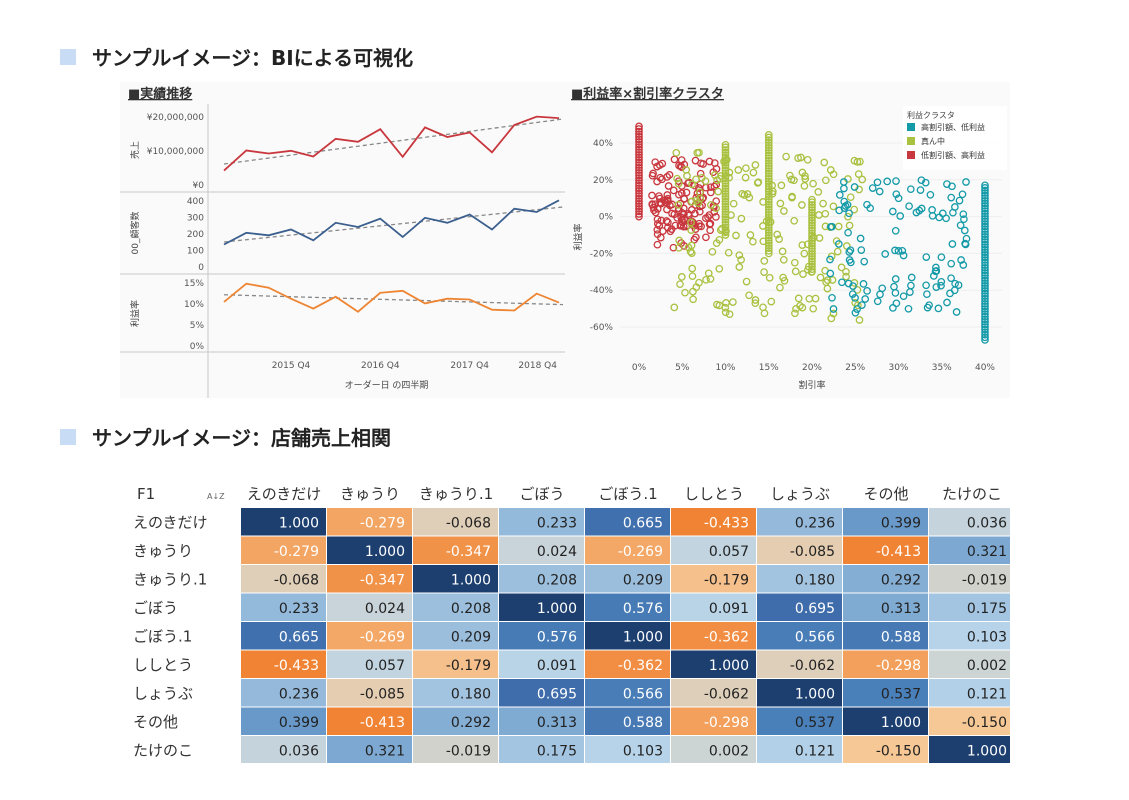  What do you see at coordinates (385, 666) in the screenshot?
I see `cell-value: 0.057` at bounding box center [385, 666].